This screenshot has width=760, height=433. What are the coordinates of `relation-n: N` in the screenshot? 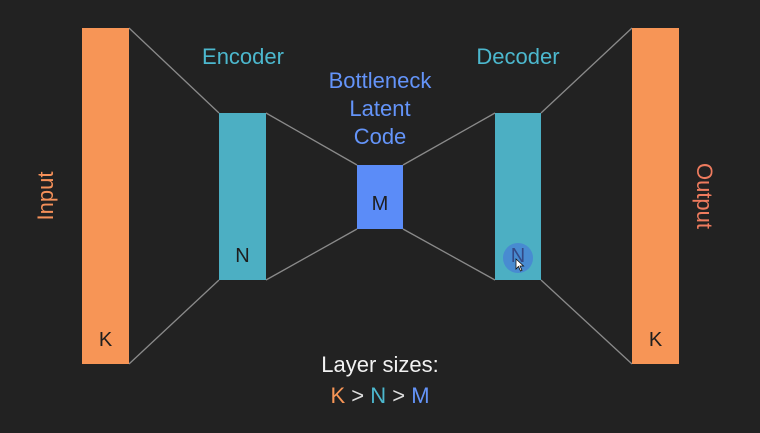 It's located at (378, 395).